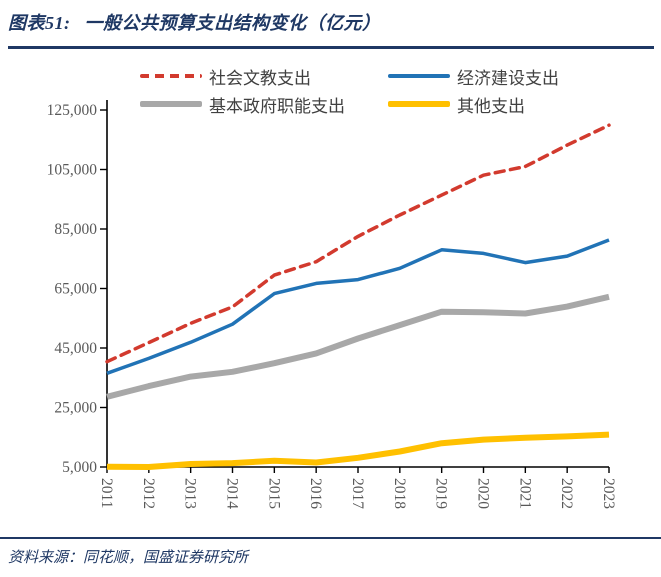 The width and height of the screenshot is (661, 577). What do you see at coordinates (128, 558) in the screenshot?
I see `source-note: 资料来源：同花顺，国盛证券研究所` at bounding box center [128, 558].